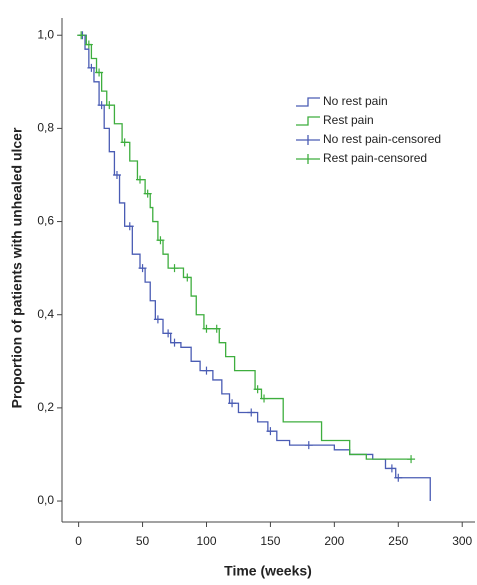 Image resolution: width=477 pixels, height=585 pixels. Describe the element at coordinates (143, 541) in the screenshot. I see `x-tick-label: 50` at that location.